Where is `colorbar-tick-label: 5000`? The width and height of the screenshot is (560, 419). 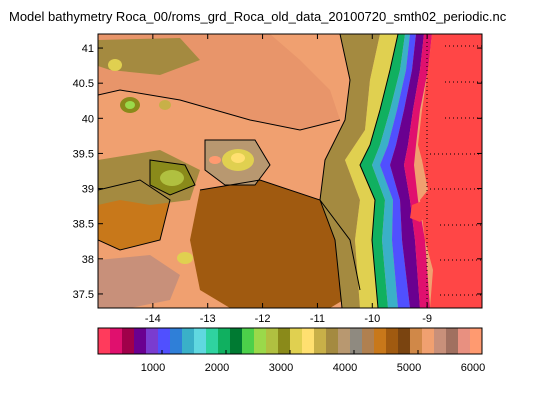 colorbar-tick-label: 5000 is located at coordinates (409, 368).